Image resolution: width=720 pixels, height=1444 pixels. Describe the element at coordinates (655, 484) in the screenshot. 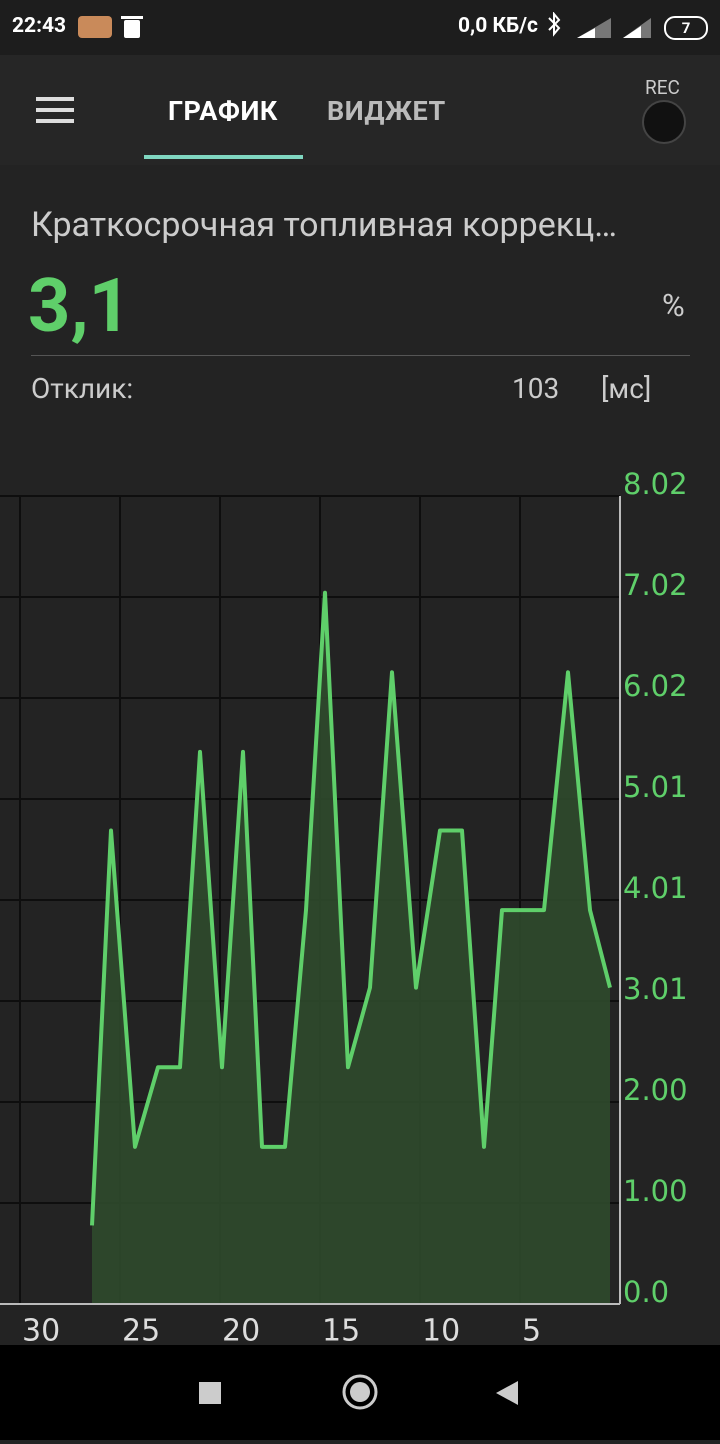

I see `y-tick-label: 8.02` at that location.